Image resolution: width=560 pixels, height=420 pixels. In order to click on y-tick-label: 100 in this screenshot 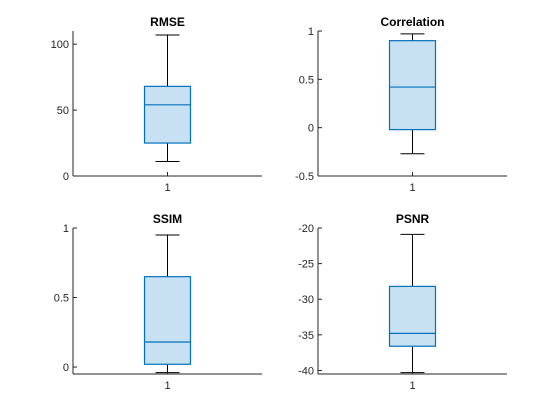, I will do `click(60, 45)`.